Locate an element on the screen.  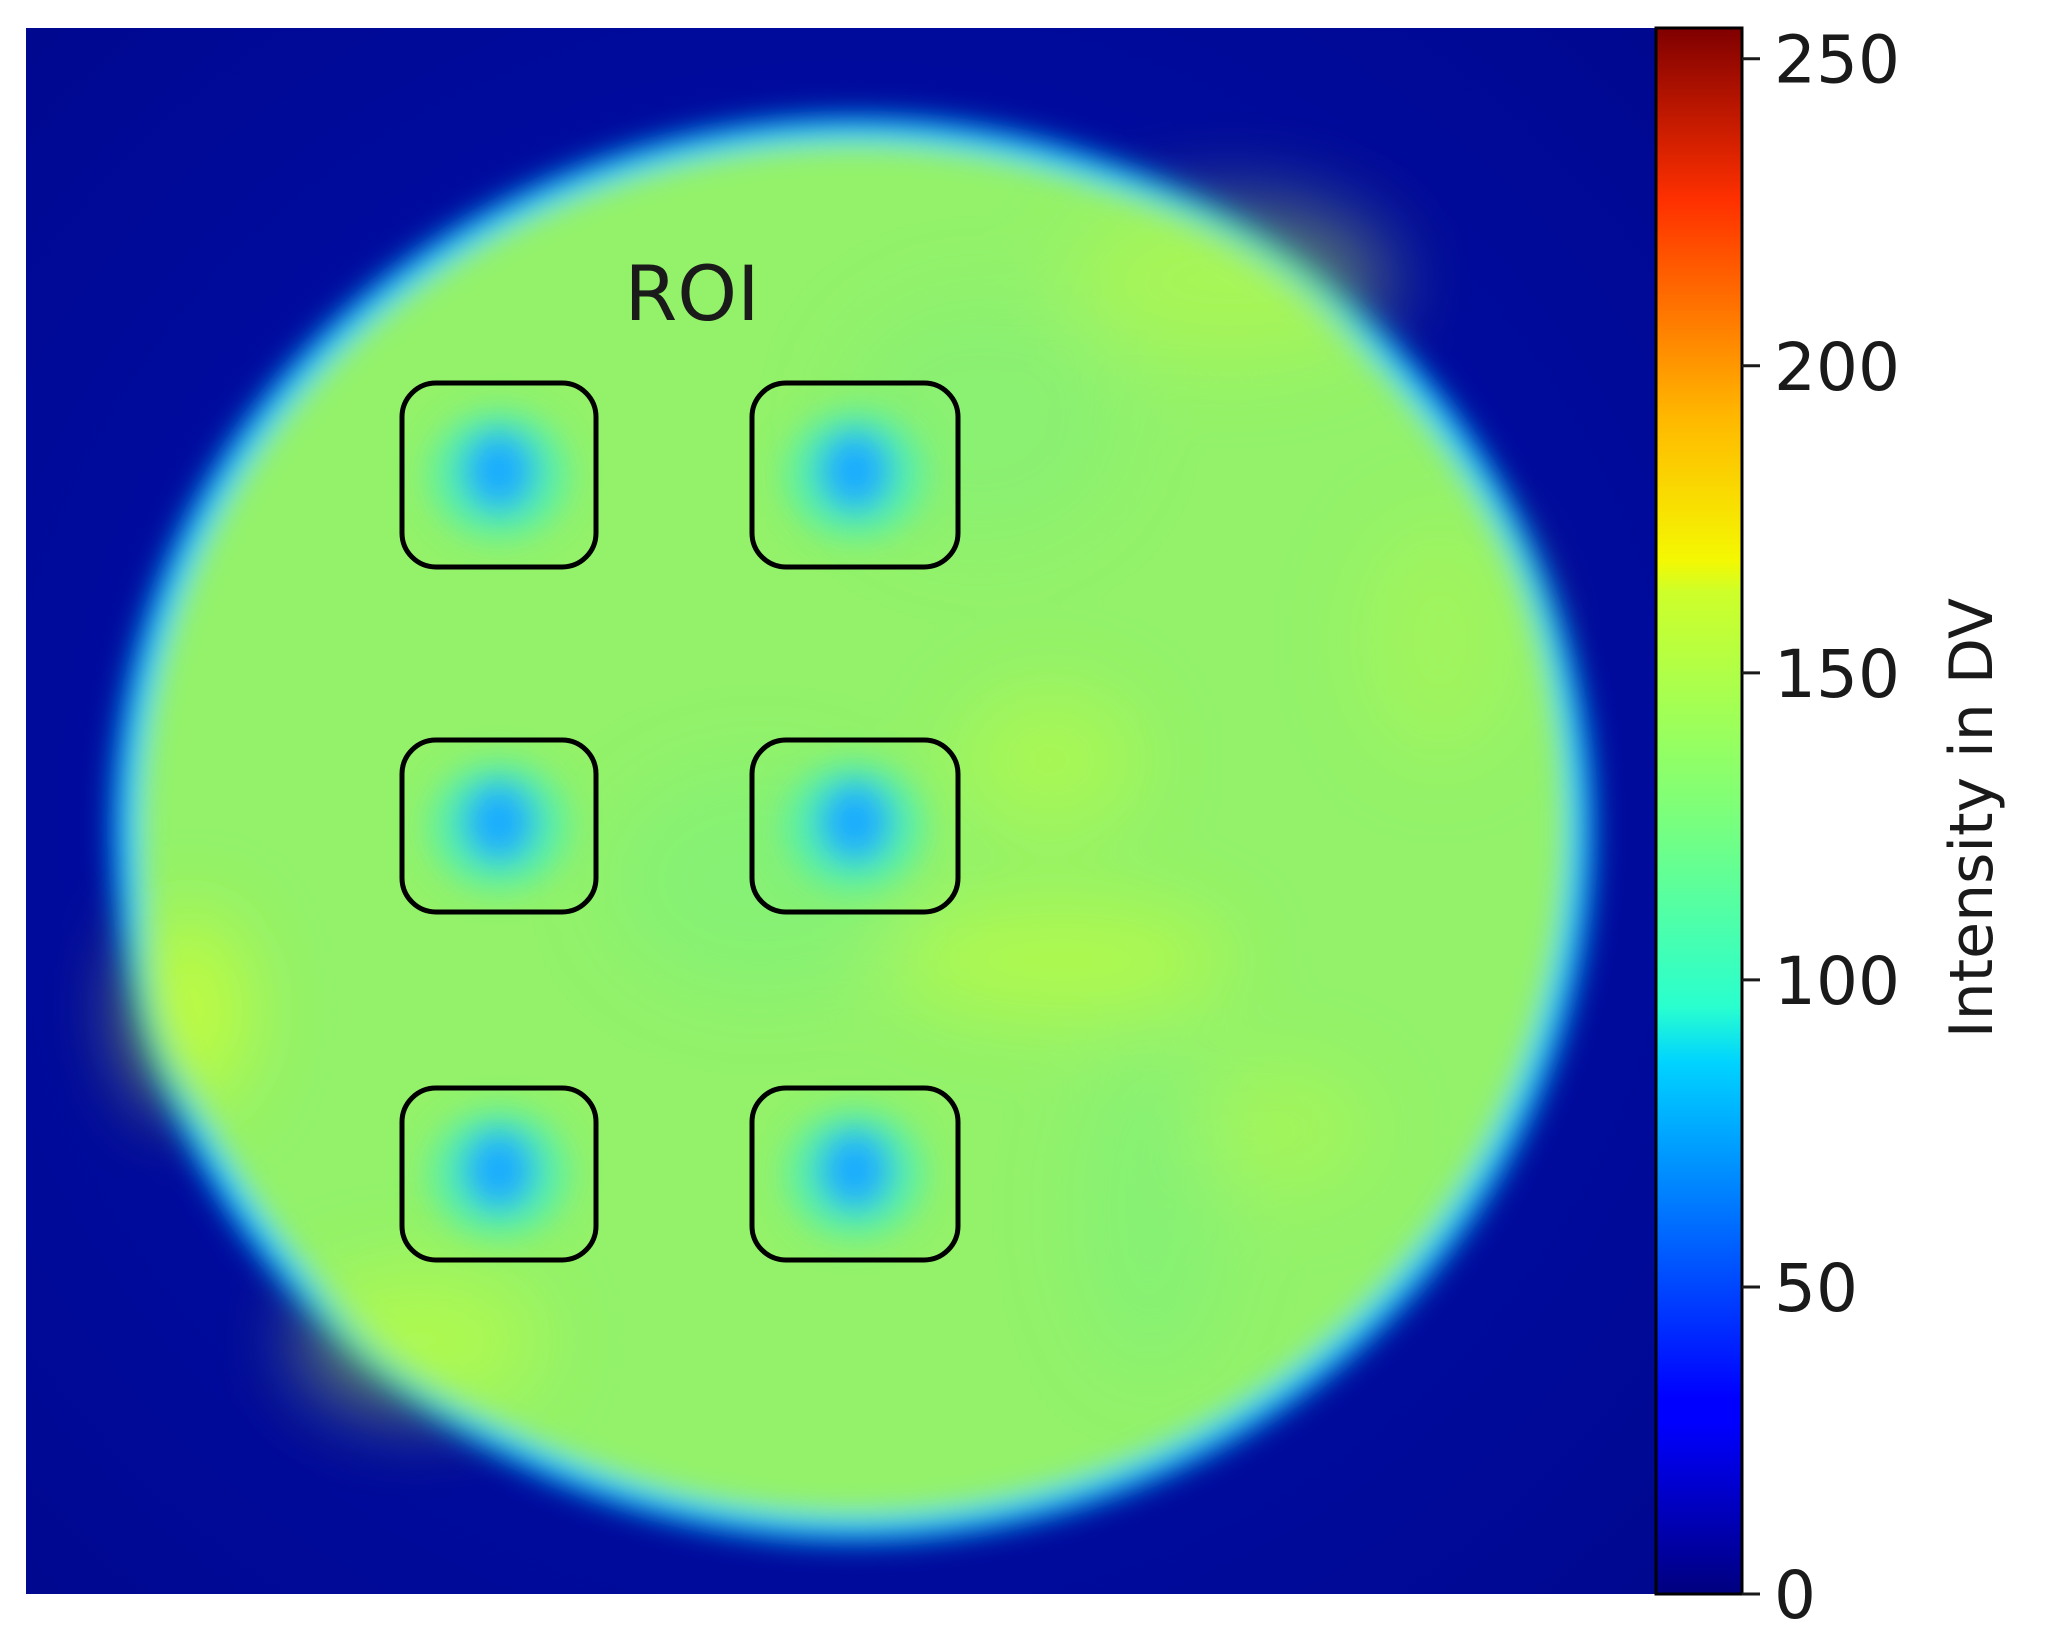
colorbar-ticks: 0 50 100 150 200 250 is located at coordinates (1821, 828).